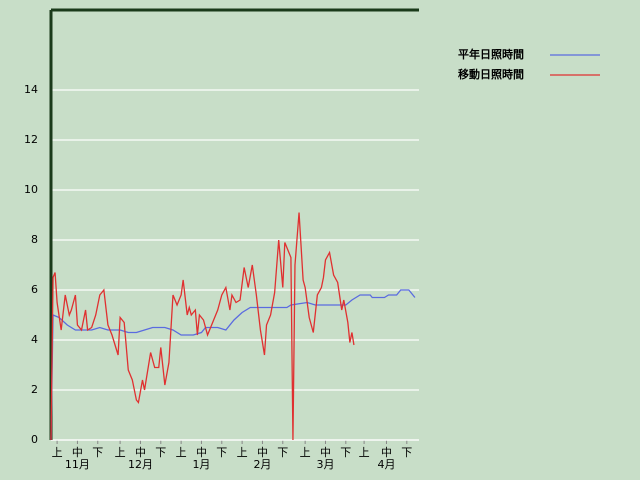 This screenshot has width=640, height=480. What do you see at coordinates (34, 289) in the screenshot?
I see `y-tick-label: 6` at bounding box center [34, 289].